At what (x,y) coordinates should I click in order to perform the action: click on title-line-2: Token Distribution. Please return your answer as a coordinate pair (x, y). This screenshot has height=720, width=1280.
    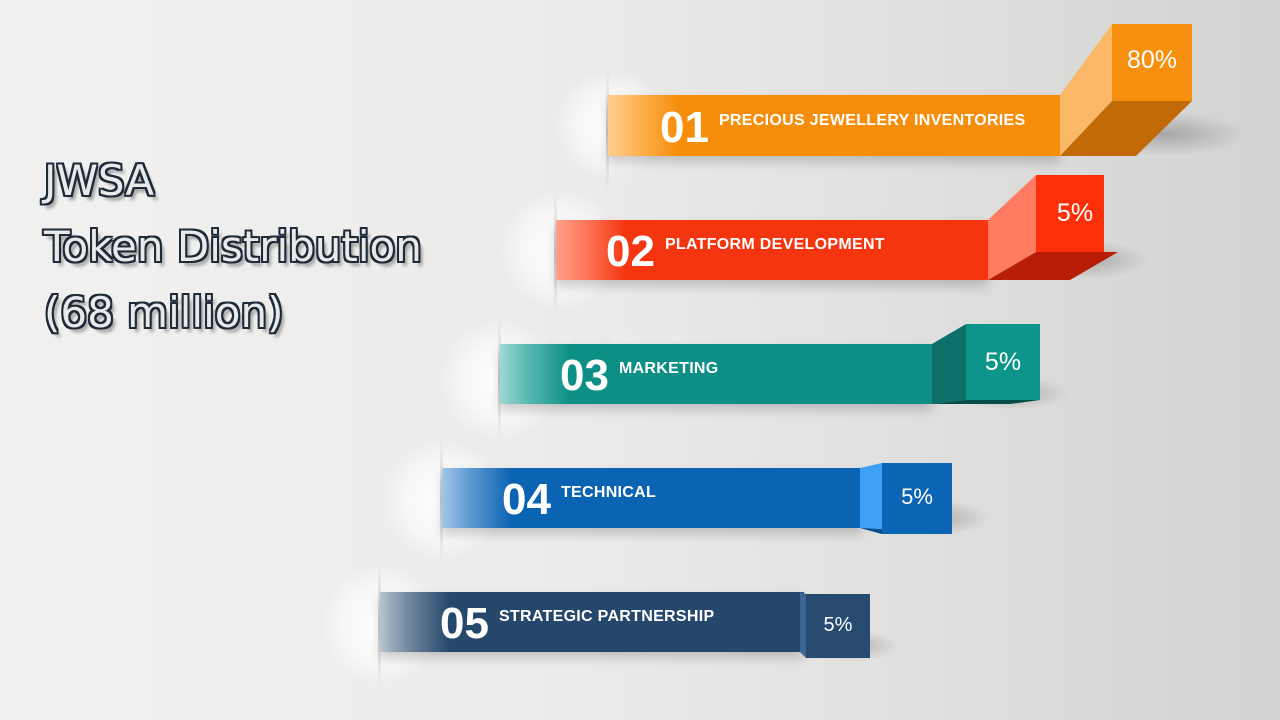
    Looking at the image, I should click on (233, 246).